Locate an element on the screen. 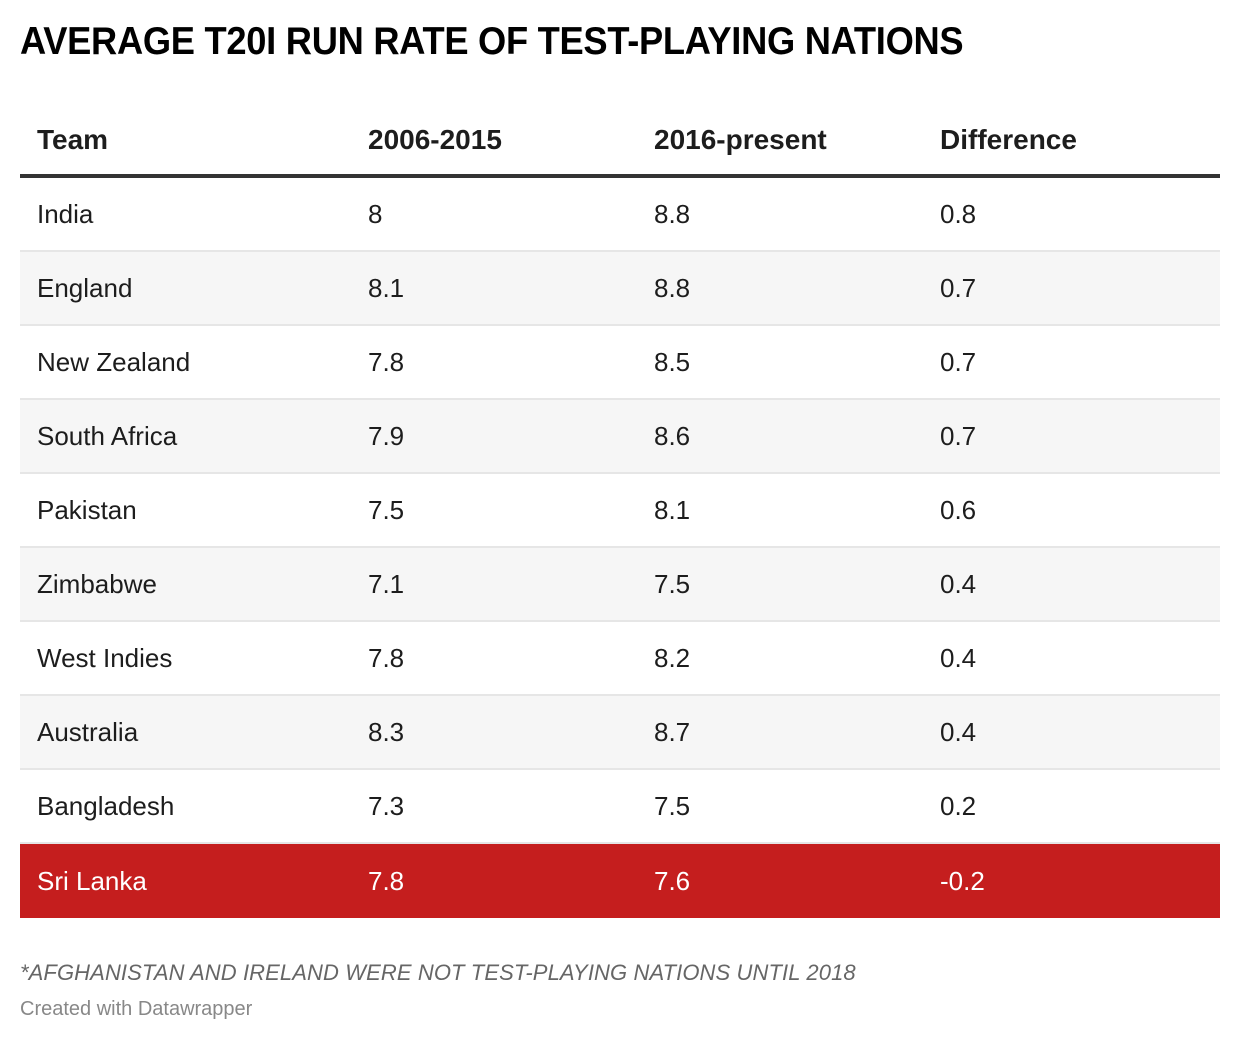 The image size is (1240, 1044). cell-2006-2015: 7.3 is located at coordinates (386, 805).